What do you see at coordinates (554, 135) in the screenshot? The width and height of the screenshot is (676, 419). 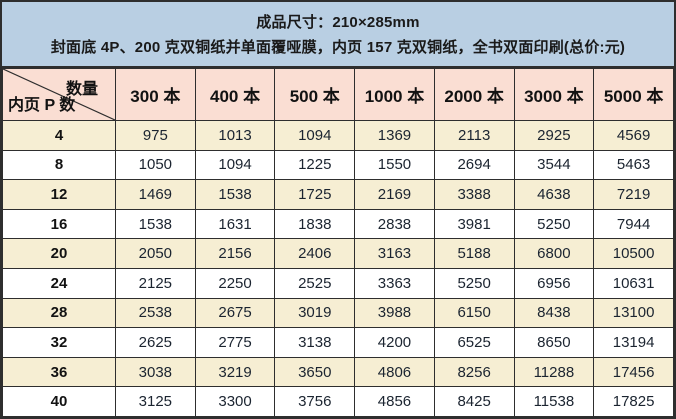 I see `price-cell: 2925` at bounding box center [554, 135].